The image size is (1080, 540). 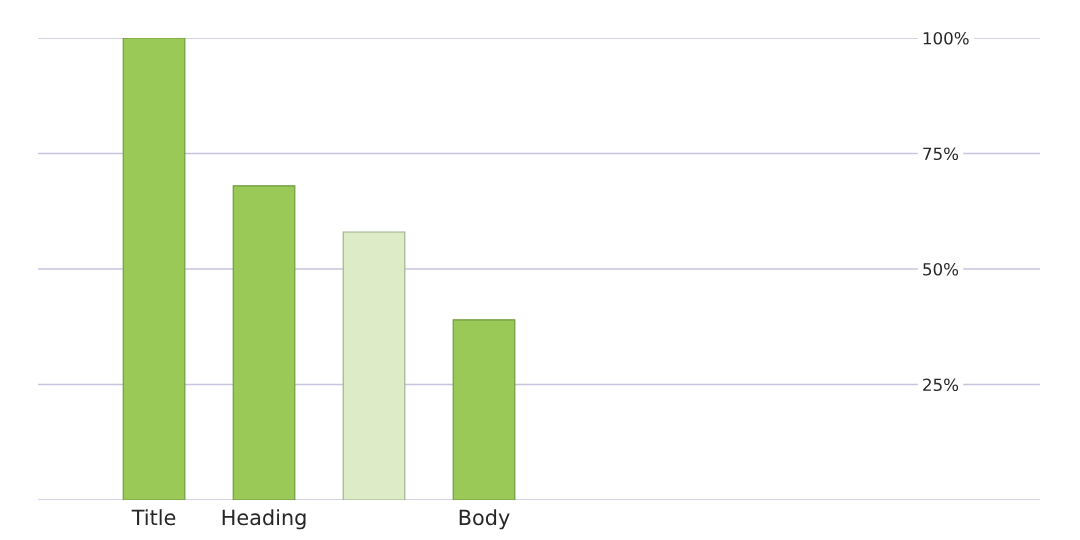 I want to click on y-tick-label: 50%, so click(x=941, y=269).